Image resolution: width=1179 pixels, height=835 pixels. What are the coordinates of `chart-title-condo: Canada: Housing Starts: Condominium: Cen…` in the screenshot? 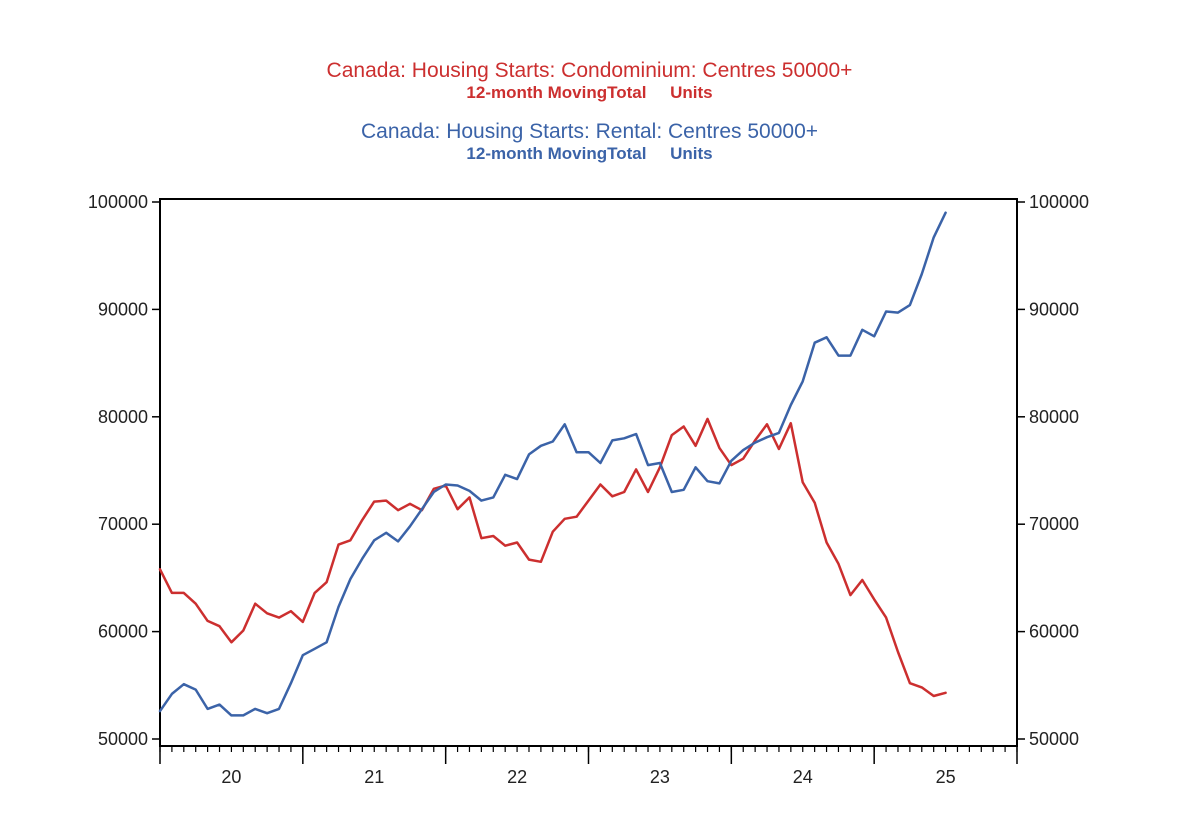 It's located at (589, 81).